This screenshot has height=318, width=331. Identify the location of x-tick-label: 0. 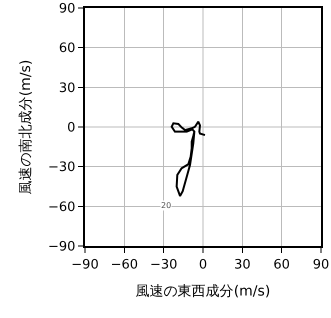
(203, 265).